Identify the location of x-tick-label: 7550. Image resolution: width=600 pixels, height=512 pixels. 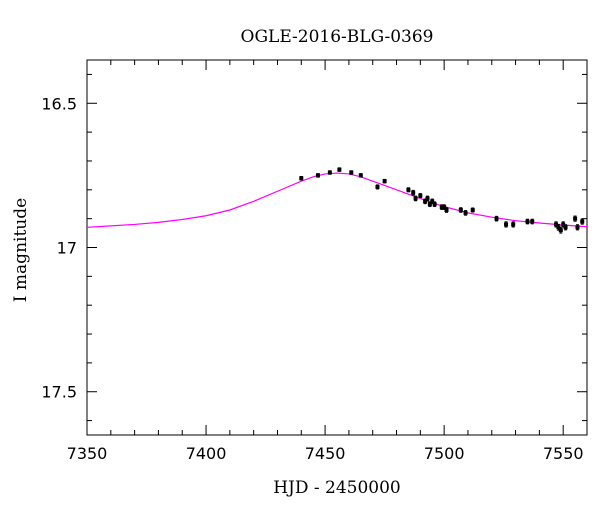
(563, 453).